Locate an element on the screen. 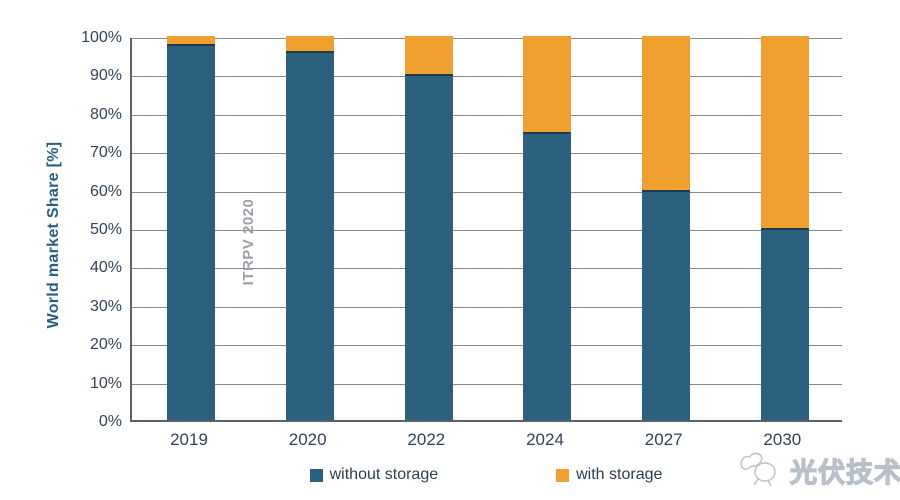 This screenshot has width=900, height=500. source-watermark: ITRPV 2020 is located at coordinates (248, 242).